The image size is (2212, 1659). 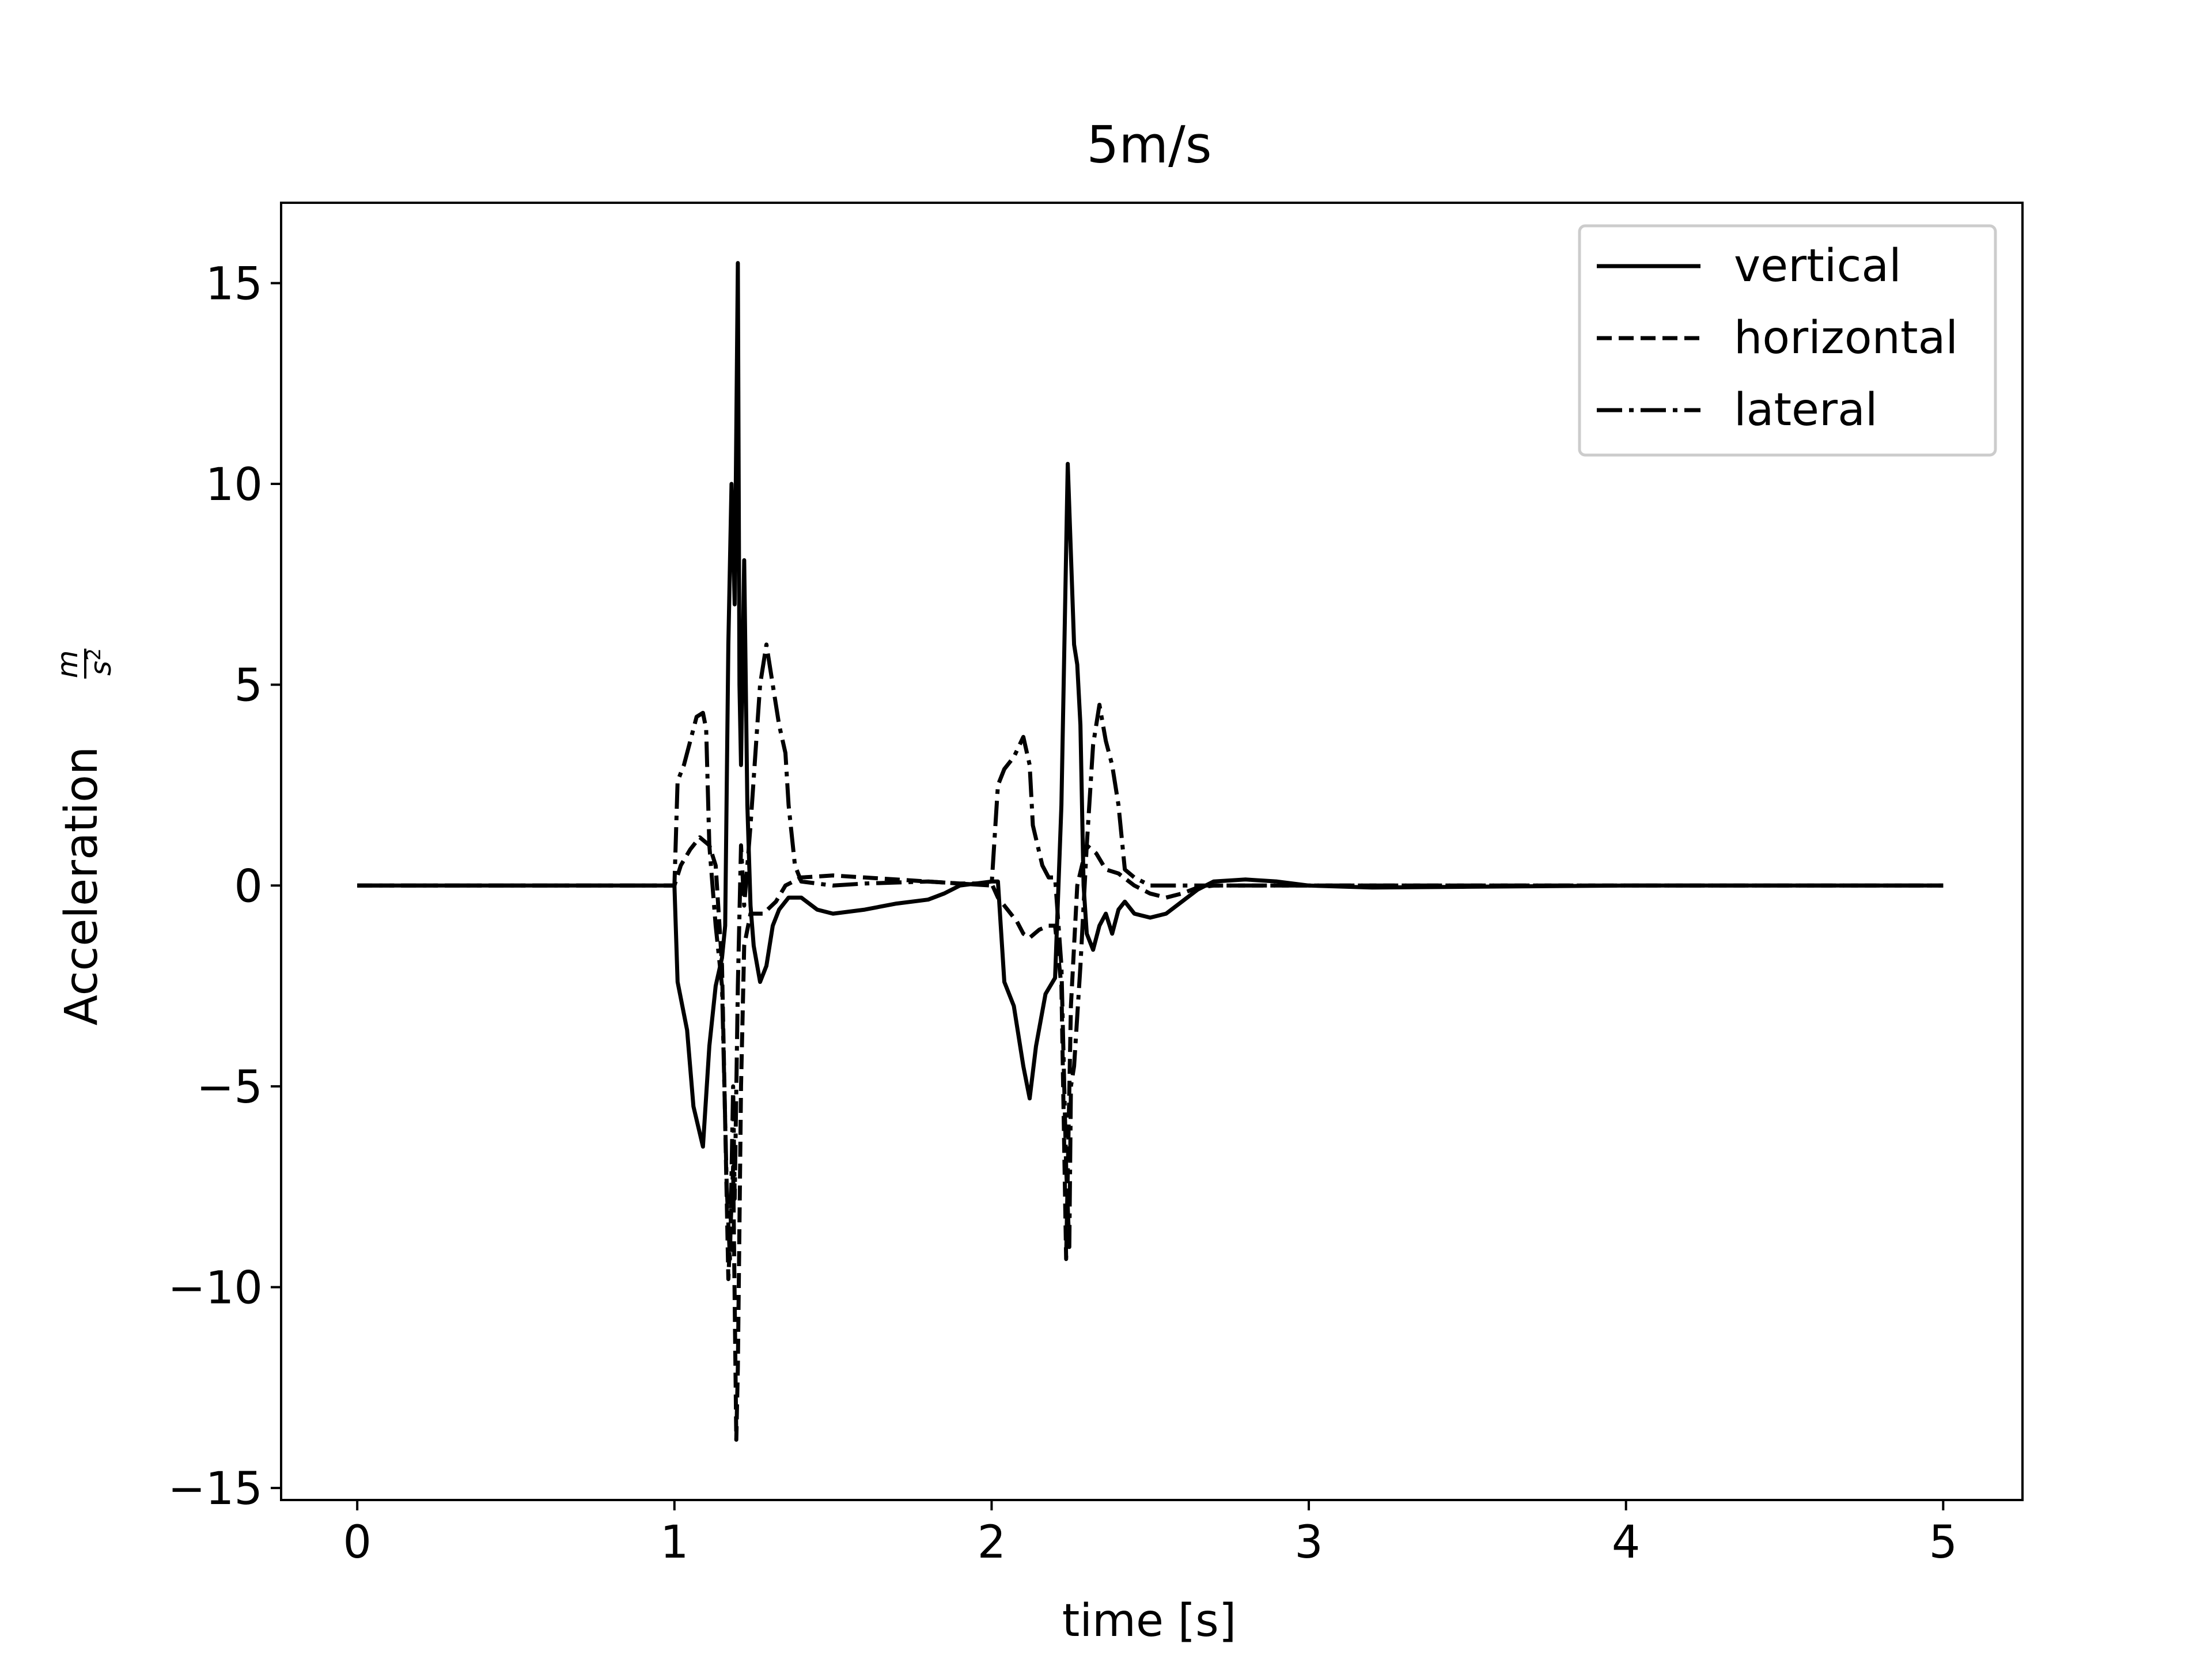 What do you see at coordinates (1943, 1543) in the screenshot?
I see `x-tick-label: 5` at bounding box center [1943, 1543].